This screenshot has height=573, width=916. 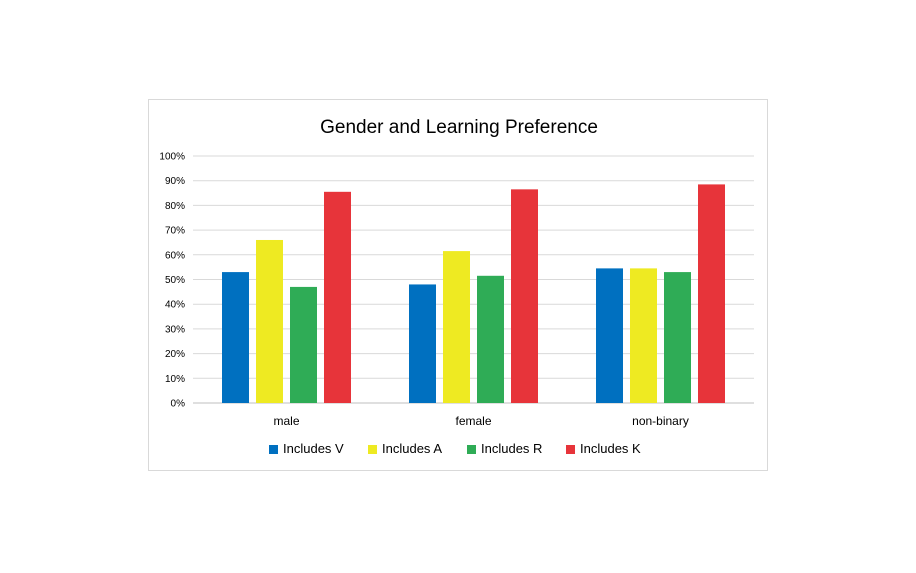 What do you see at coordinates (175, 206) in the screenshot?
I see `y-tick-label: 80%` at bounding box center [175, 206].